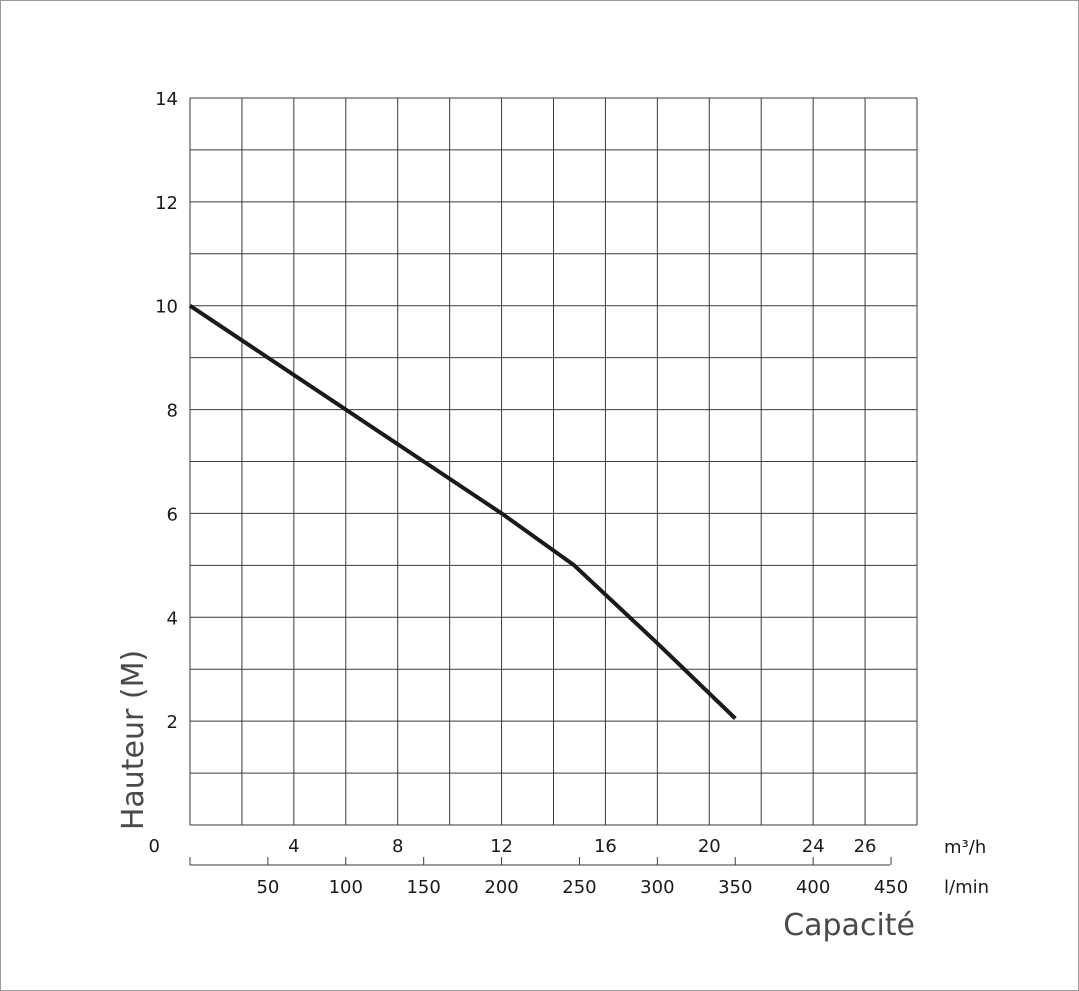 The width and height of the screenshot is (1079, 991). What do you see at coordinates (172, 722) in the screenshot?
I see `y-tick-label: 2` at bounding box center [172, 722].